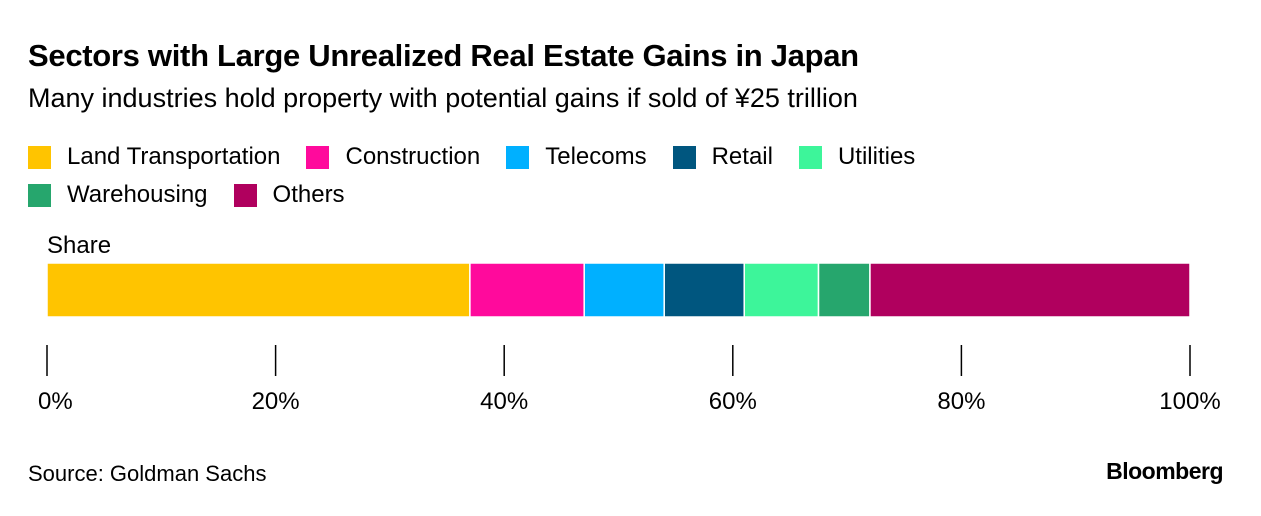 The width and height of the screenshot is (1261, 516). What do you see at coordinates (596, 156) in the screenshot?
I see `legend-label: Telecoms` at bounding box center [596, 156].